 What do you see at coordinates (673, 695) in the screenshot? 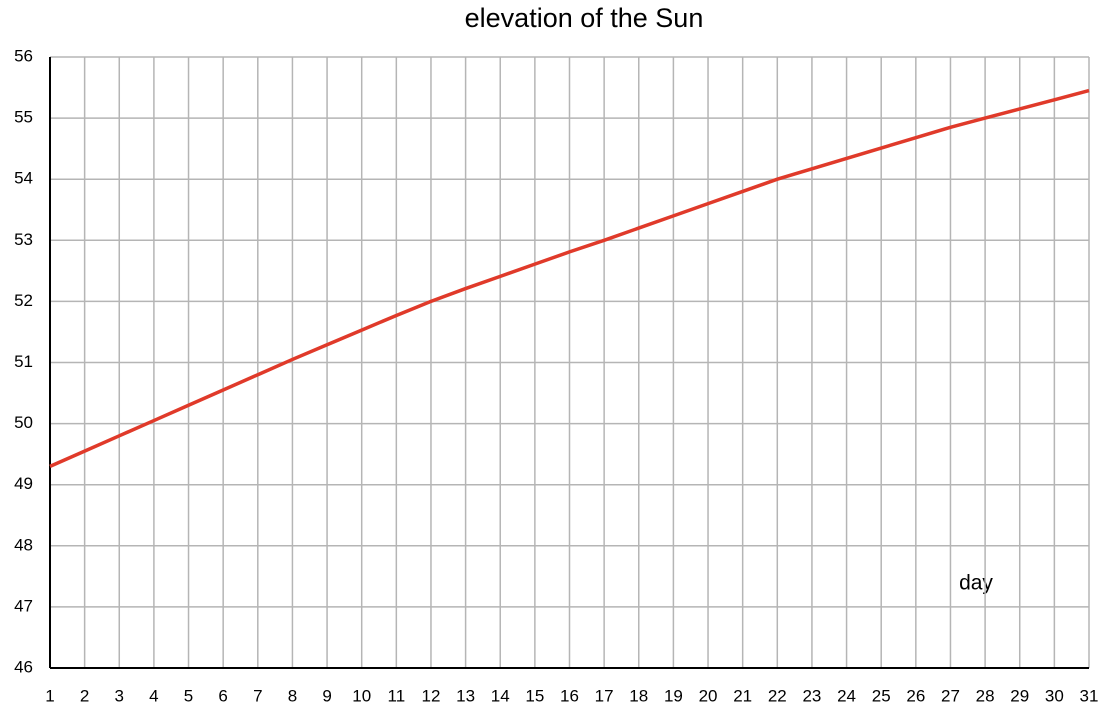
I see `x-tick-label: 19` at bounding box center [673, 695].